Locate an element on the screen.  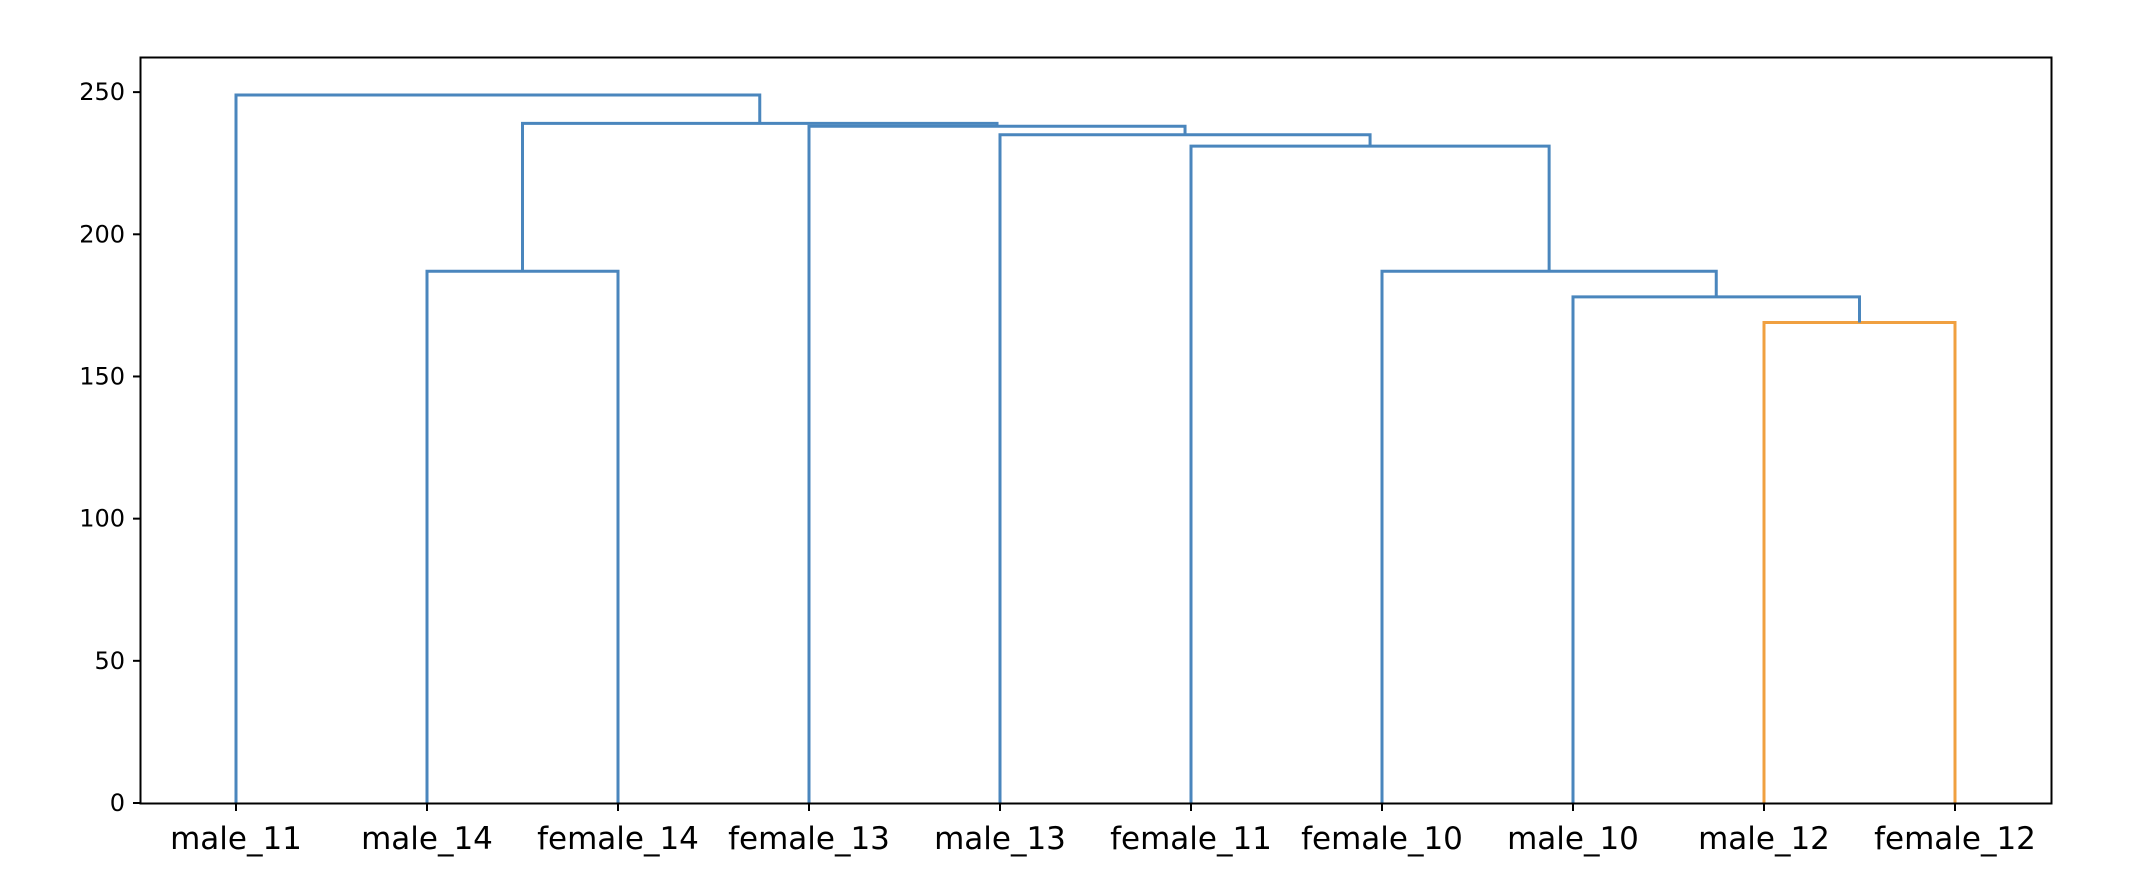
leaf-label-female_11: female_11 is located at coordinates (1191, 839).